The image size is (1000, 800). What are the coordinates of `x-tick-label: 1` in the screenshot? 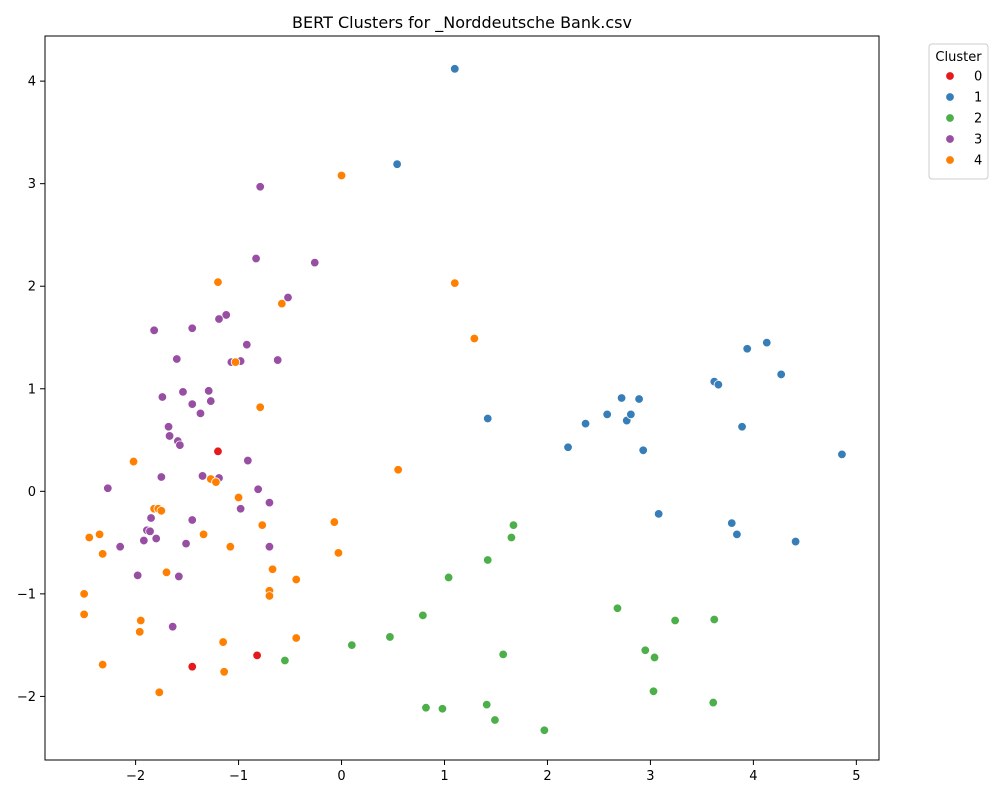 It's located at (444, 776).